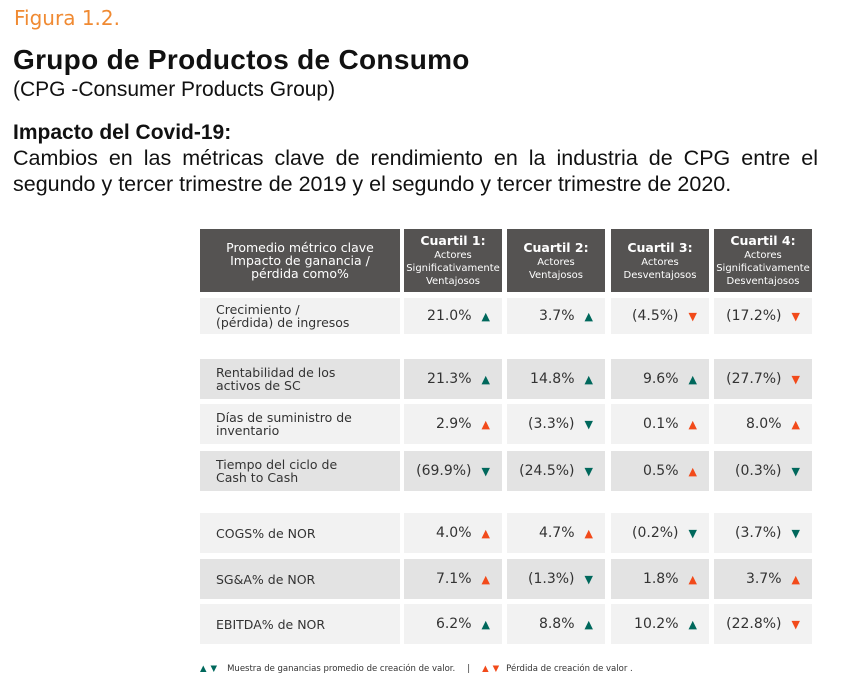 The height and width of the screenshot is (692, 850). I want to click on row-label: Días de suministro de inventario, so click(300, 424).